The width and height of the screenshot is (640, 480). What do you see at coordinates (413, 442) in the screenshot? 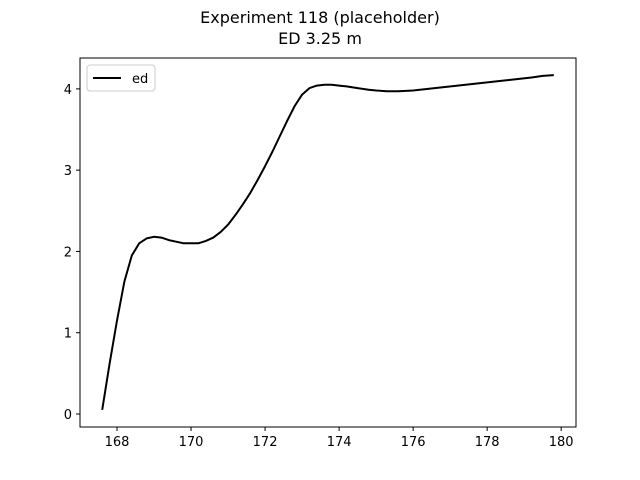
I see `x-tick-label: 176` at bounding box center [413, 442].